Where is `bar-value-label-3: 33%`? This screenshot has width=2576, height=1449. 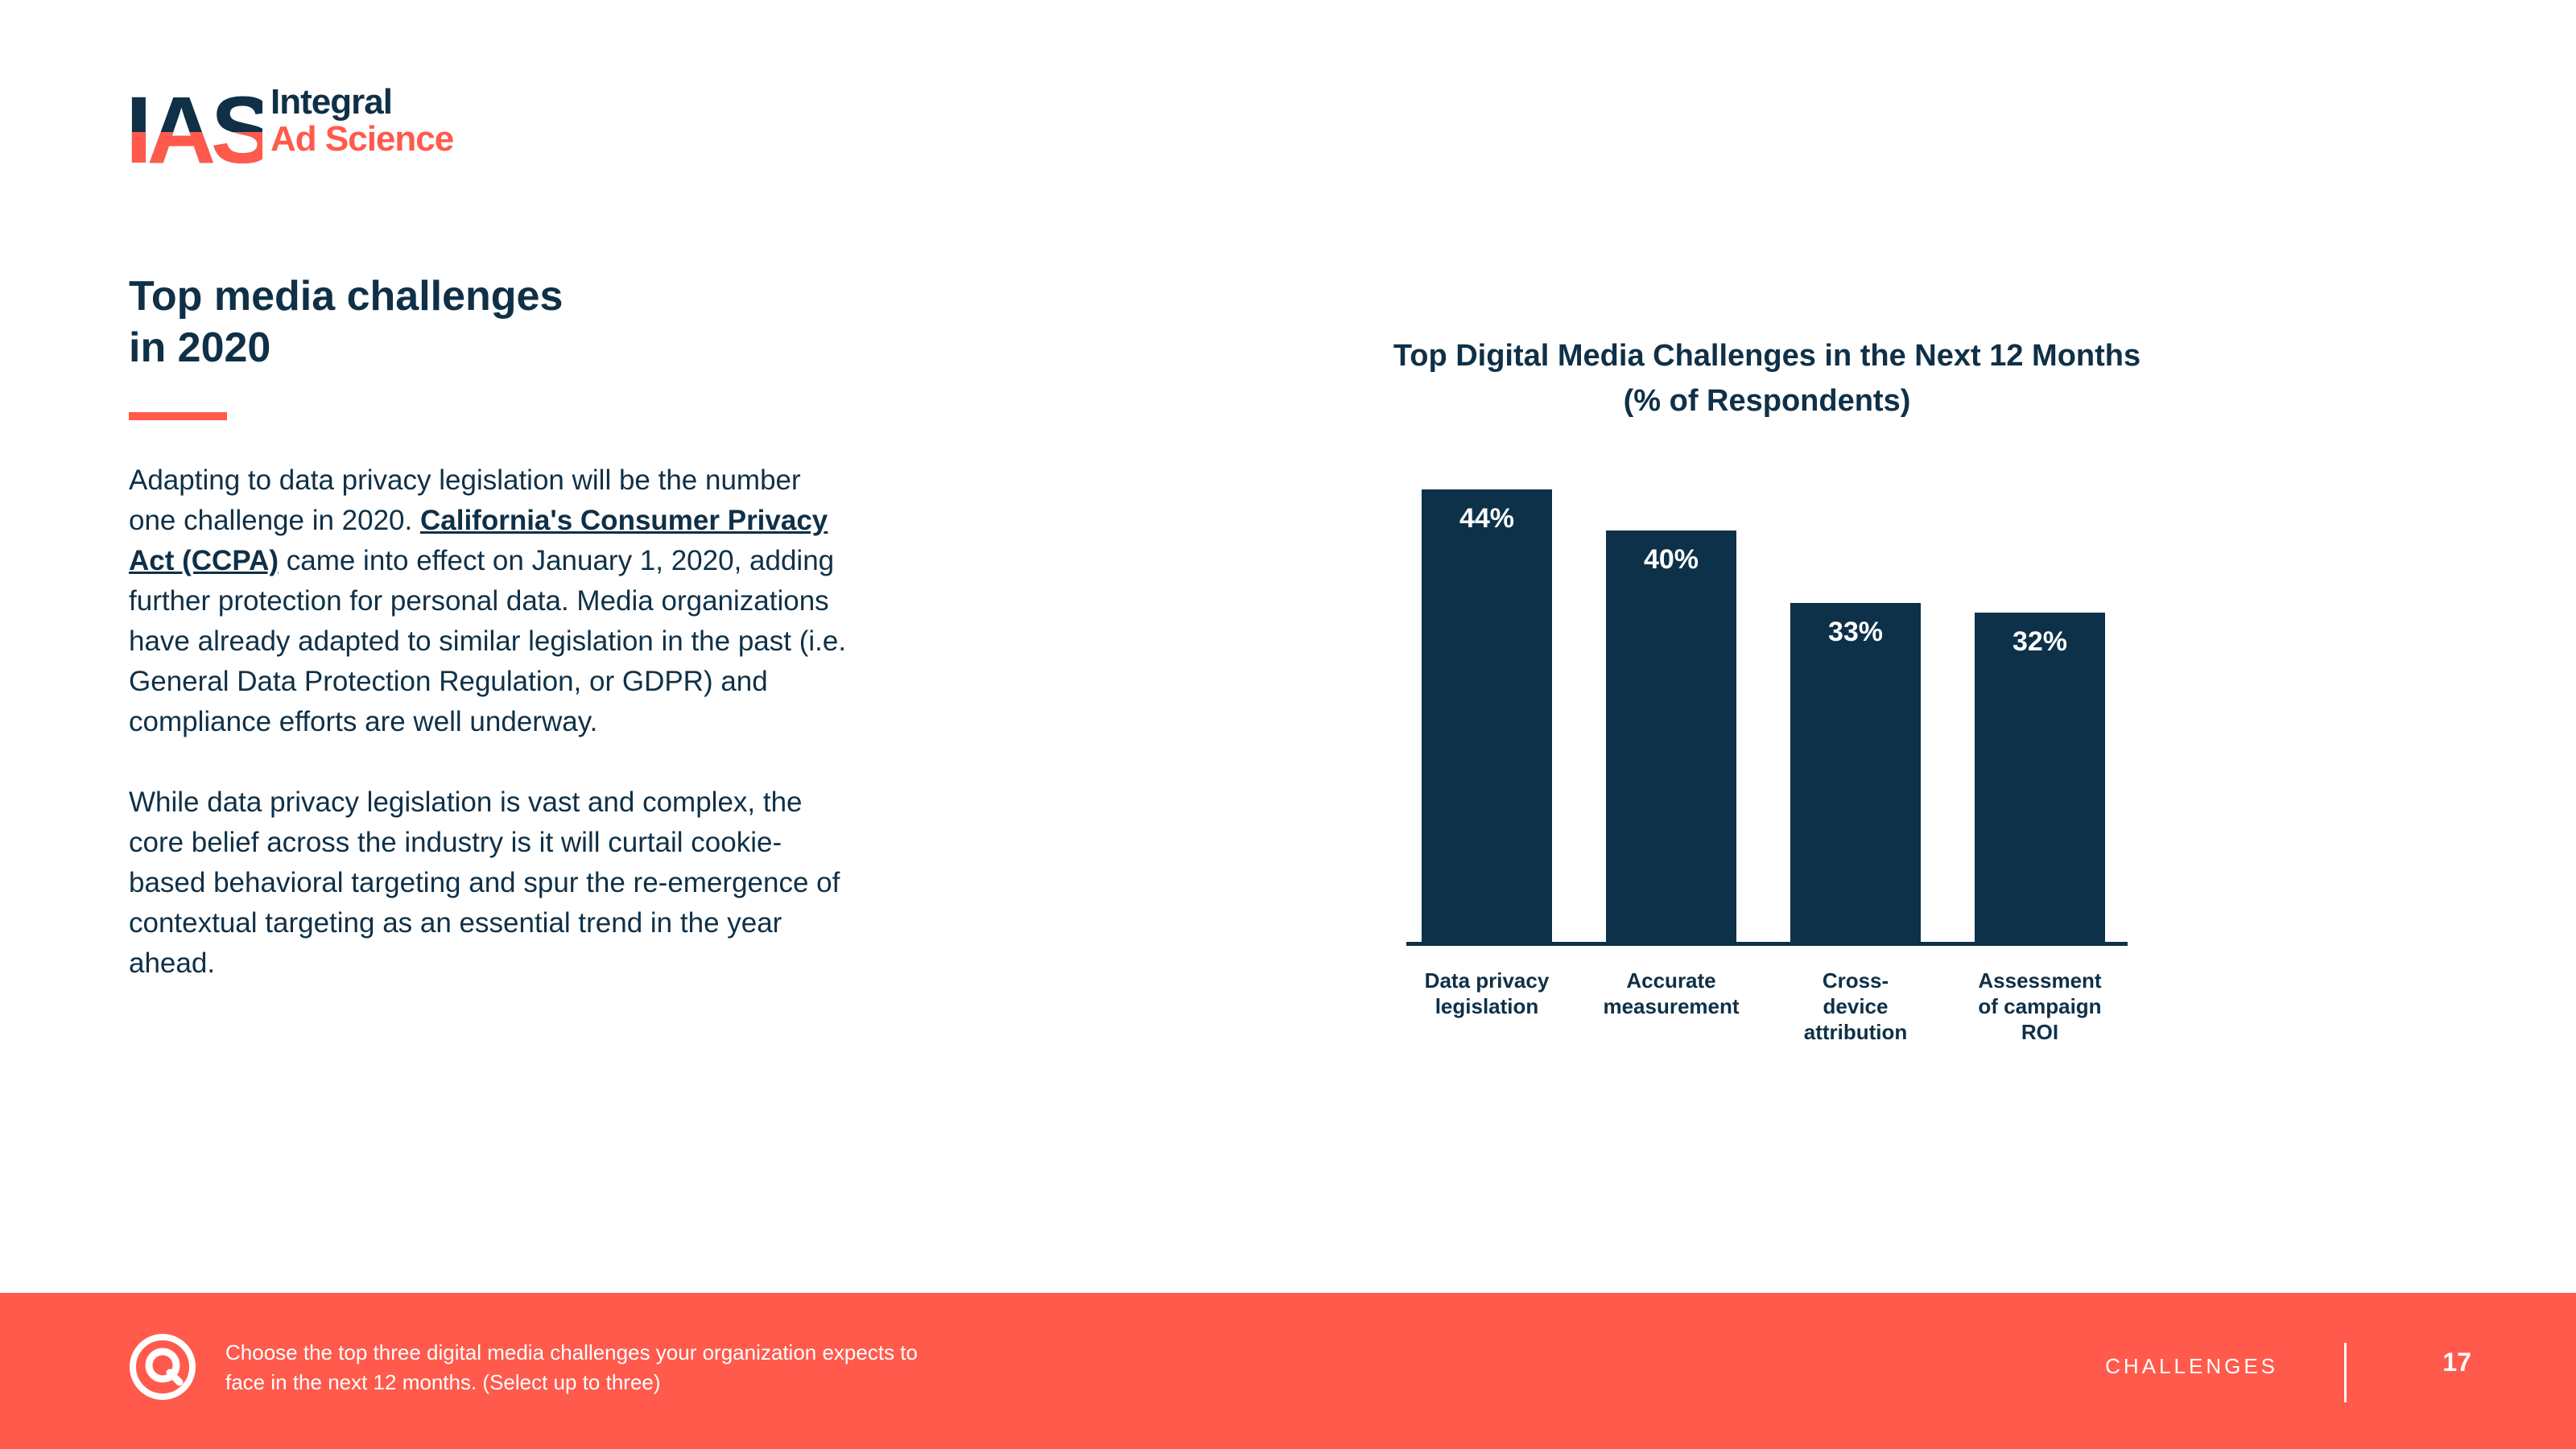
bar-value-label-3: 33% is located at coordinates (1855, 631).